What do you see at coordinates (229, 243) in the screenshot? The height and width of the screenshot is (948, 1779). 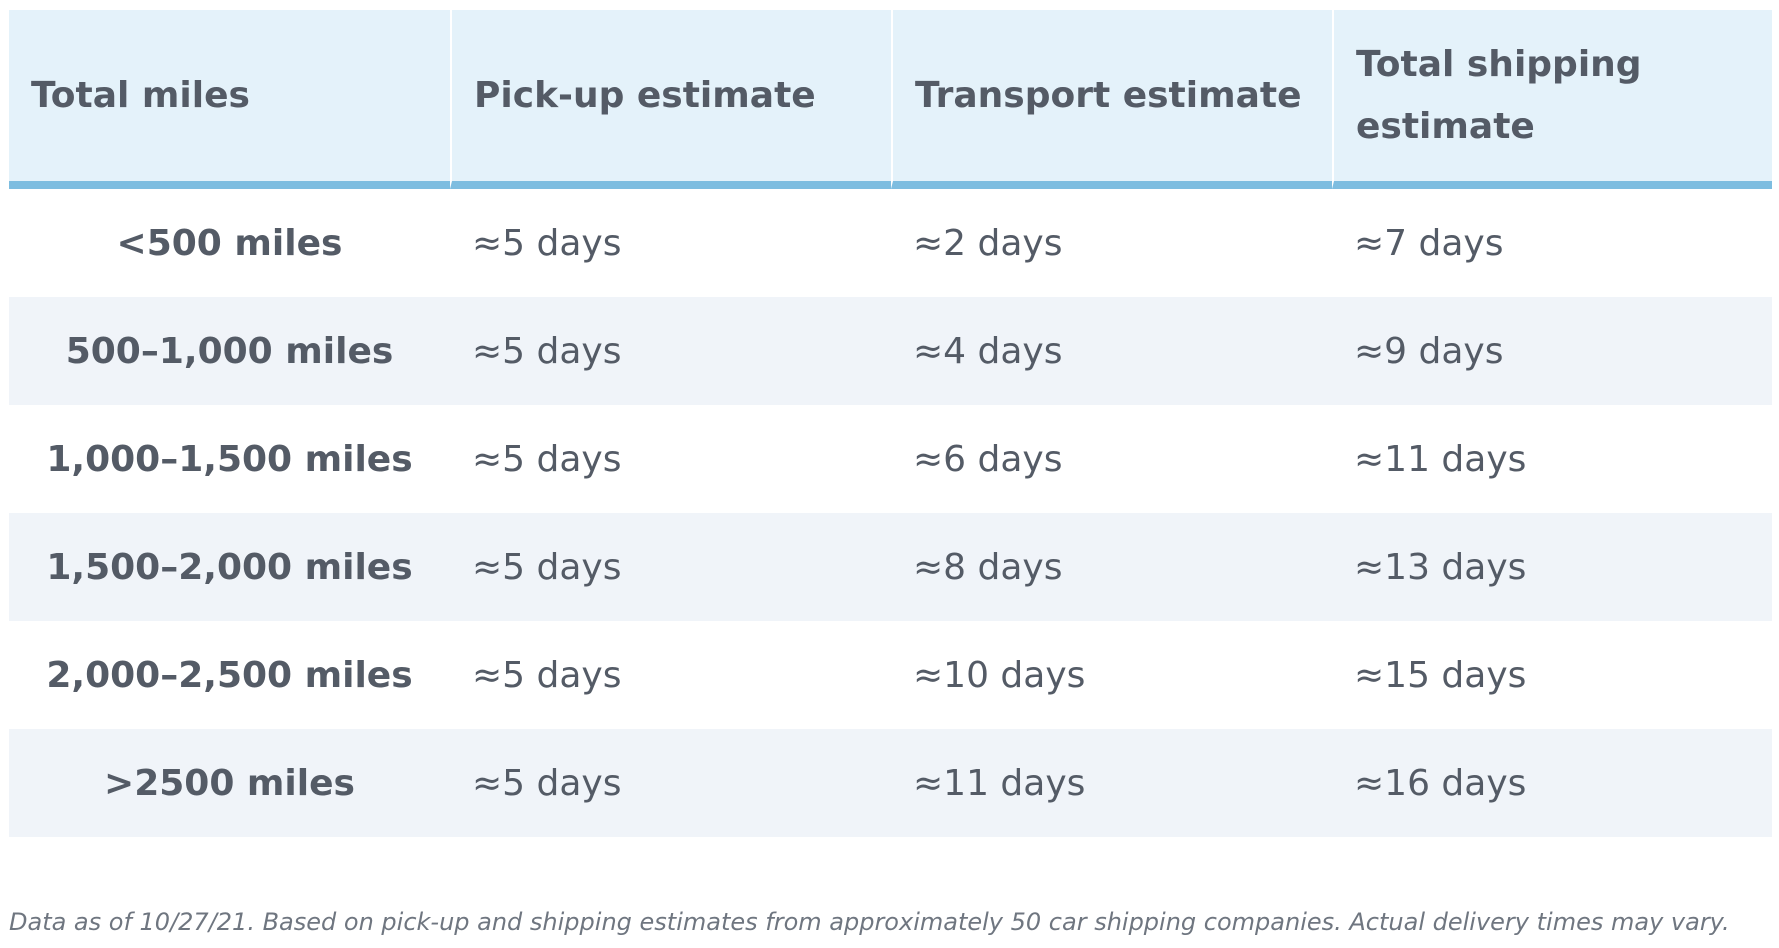 I see `cell-total-miles: <500 miles` at bounding box center [229, 243].